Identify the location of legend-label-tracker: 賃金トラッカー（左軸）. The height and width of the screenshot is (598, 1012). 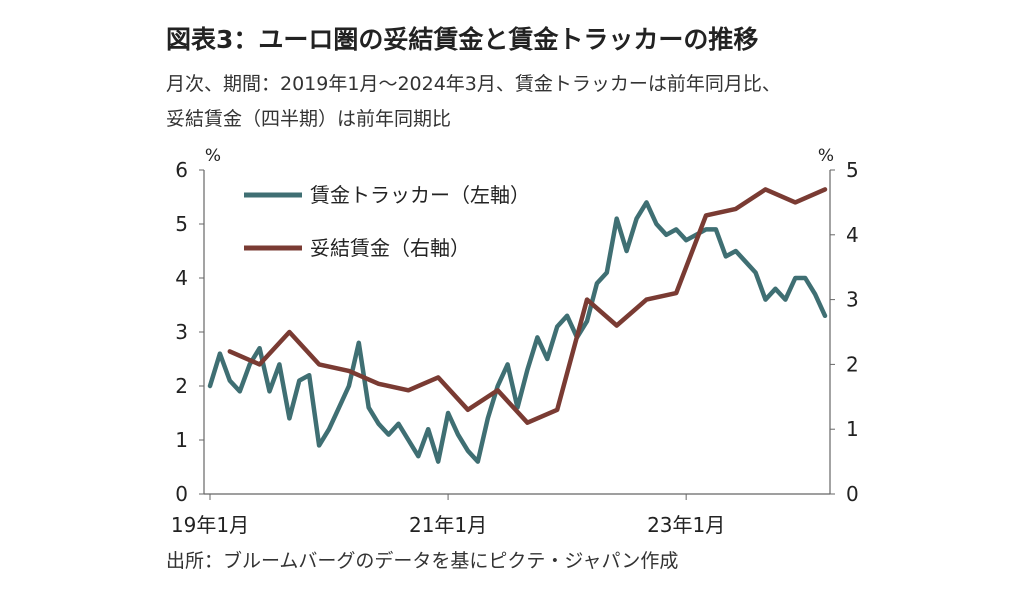
(420, 195).